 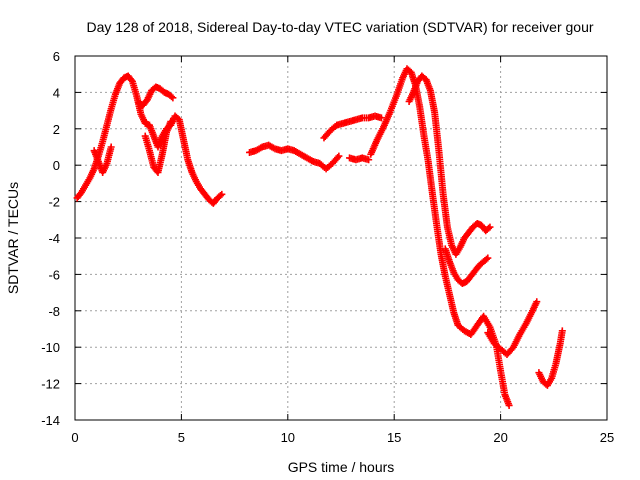 I want to click on x-tick-label: 15, so click(x=394, y=437).